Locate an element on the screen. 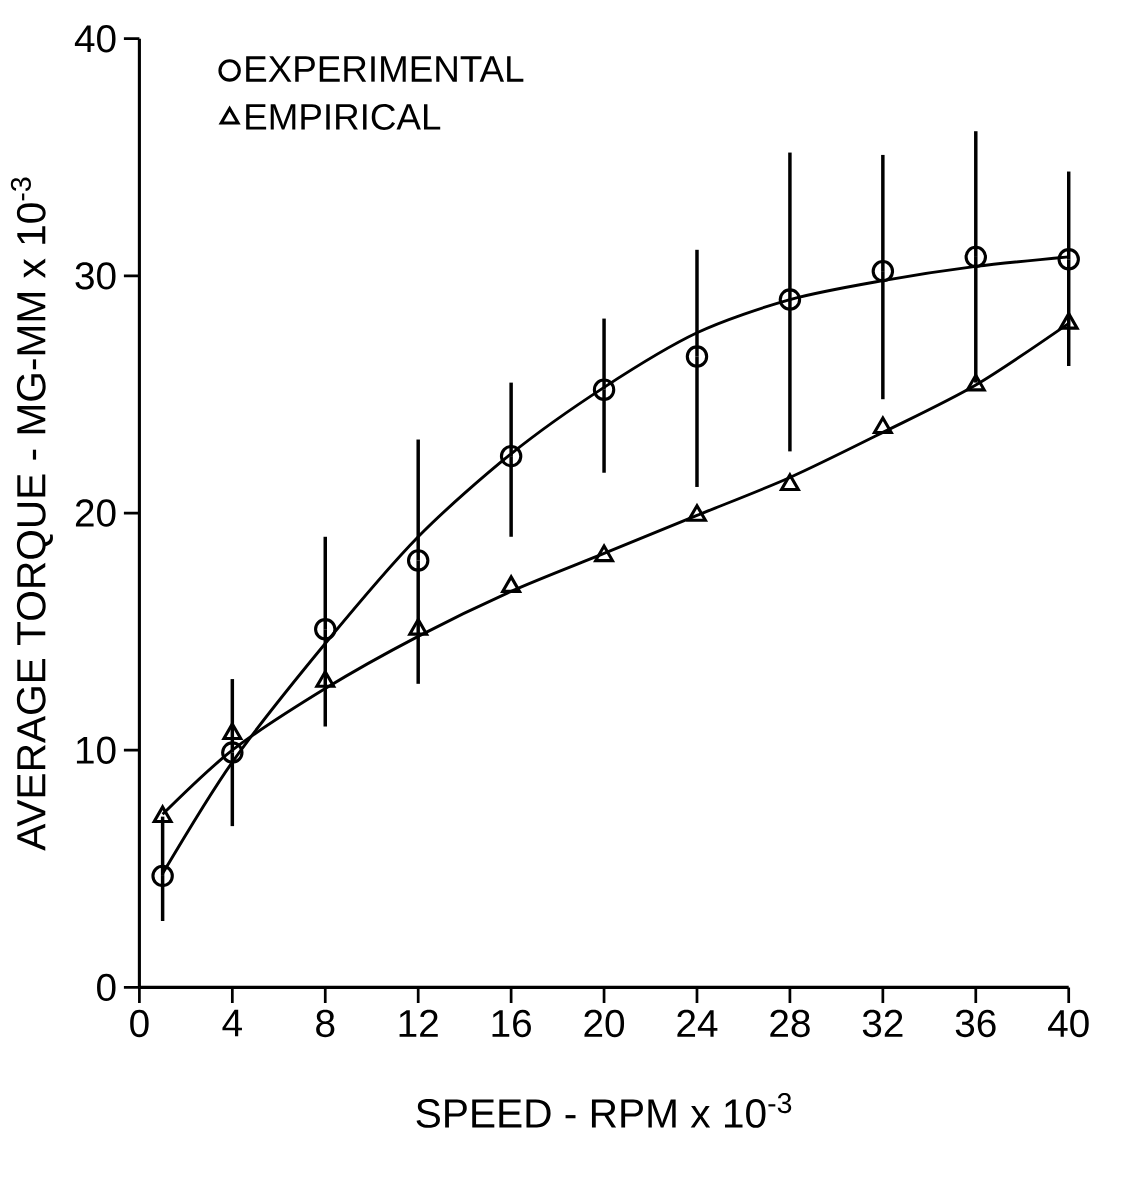 Image resolution: width=1127 pixels, height=1181 pixels. x-tick-label: 8 is located at coordinates (325, 1023).